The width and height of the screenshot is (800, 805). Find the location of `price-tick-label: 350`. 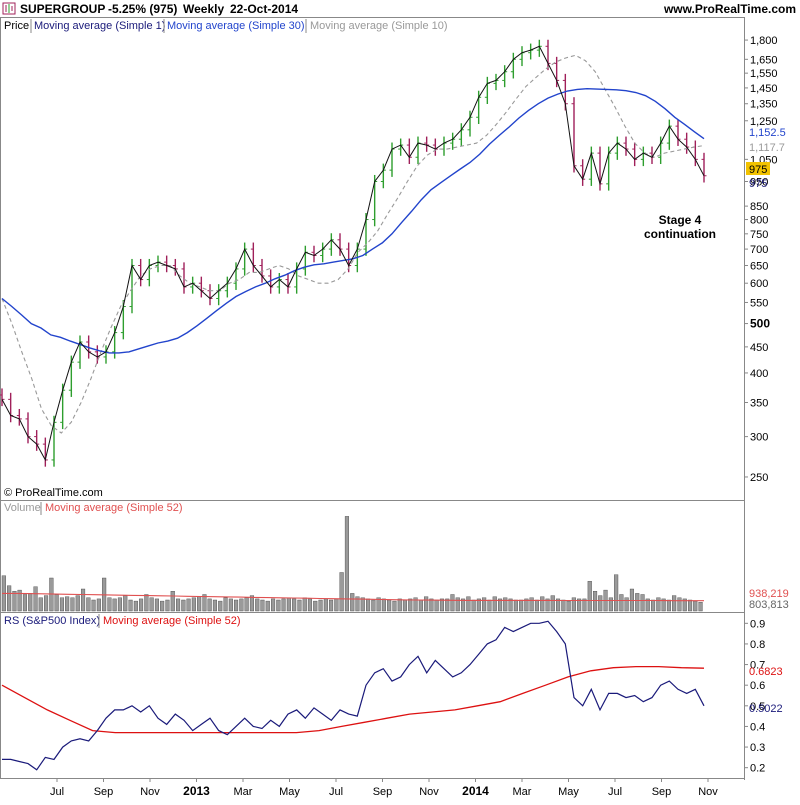

price-tick-label: 350 is located at coordinates (759, 403).